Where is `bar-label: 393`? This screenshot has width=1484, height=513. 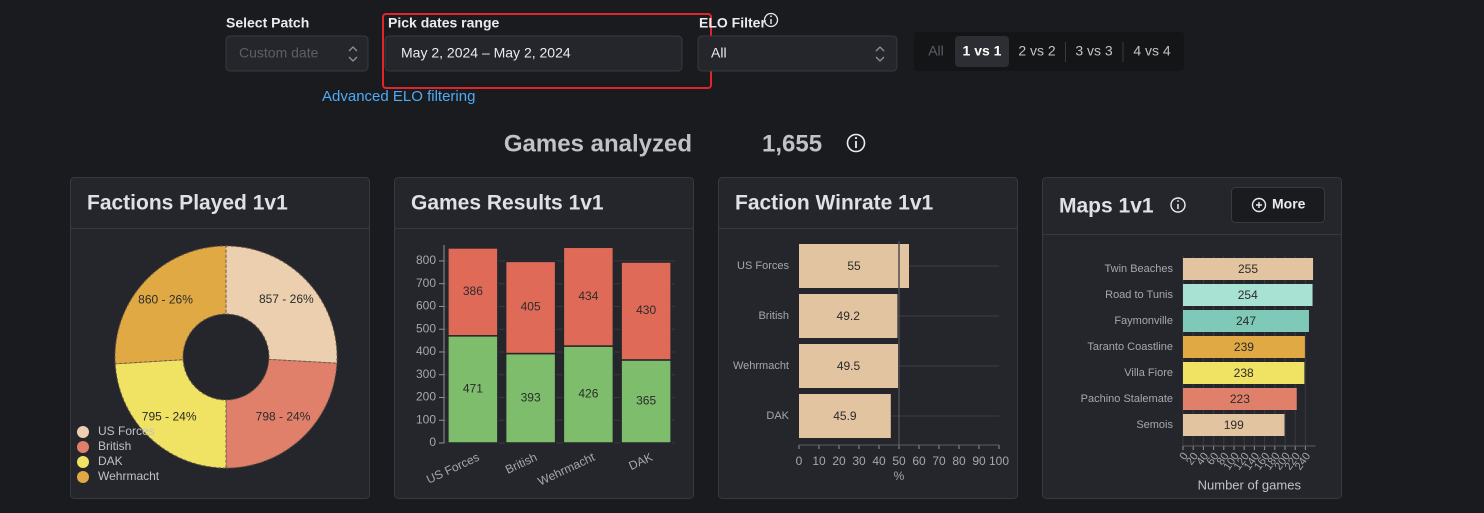 bar-label: 393 is located at coordinates (531, 397).